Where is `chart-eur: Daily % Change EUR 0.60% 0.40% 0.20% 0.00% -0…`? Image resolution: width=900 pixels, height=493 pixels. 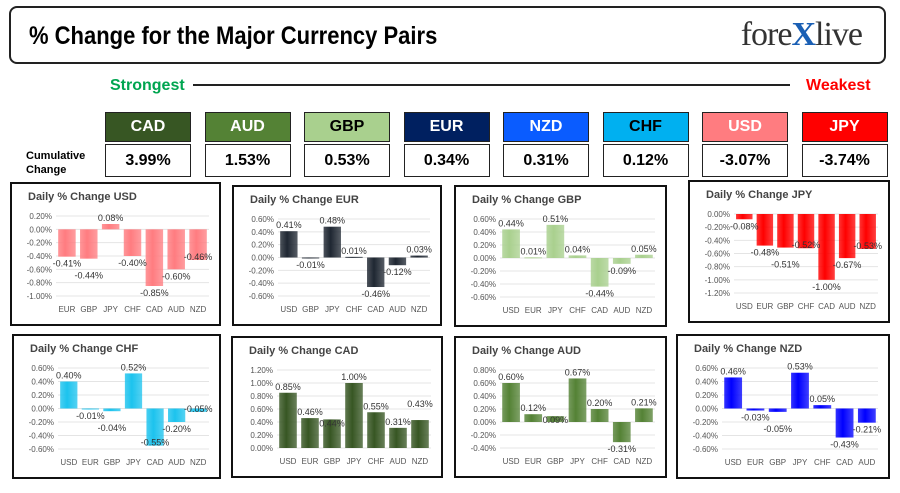 chart-eur: Daily % Change EUR 0.60% 0.40% 0.20% 0.00% -0… is located at coordinates (337, 255).